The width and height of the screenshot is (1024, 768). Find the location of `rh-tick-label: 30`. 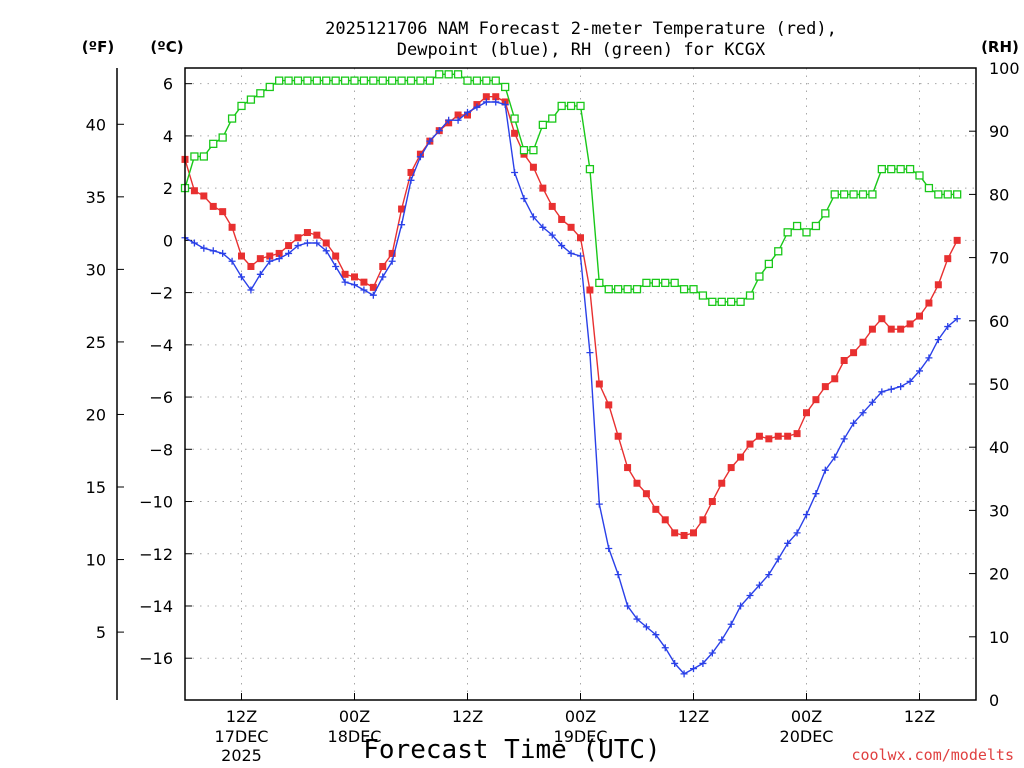

rh-tick-label: 30 is located at coordinates (999, 510).